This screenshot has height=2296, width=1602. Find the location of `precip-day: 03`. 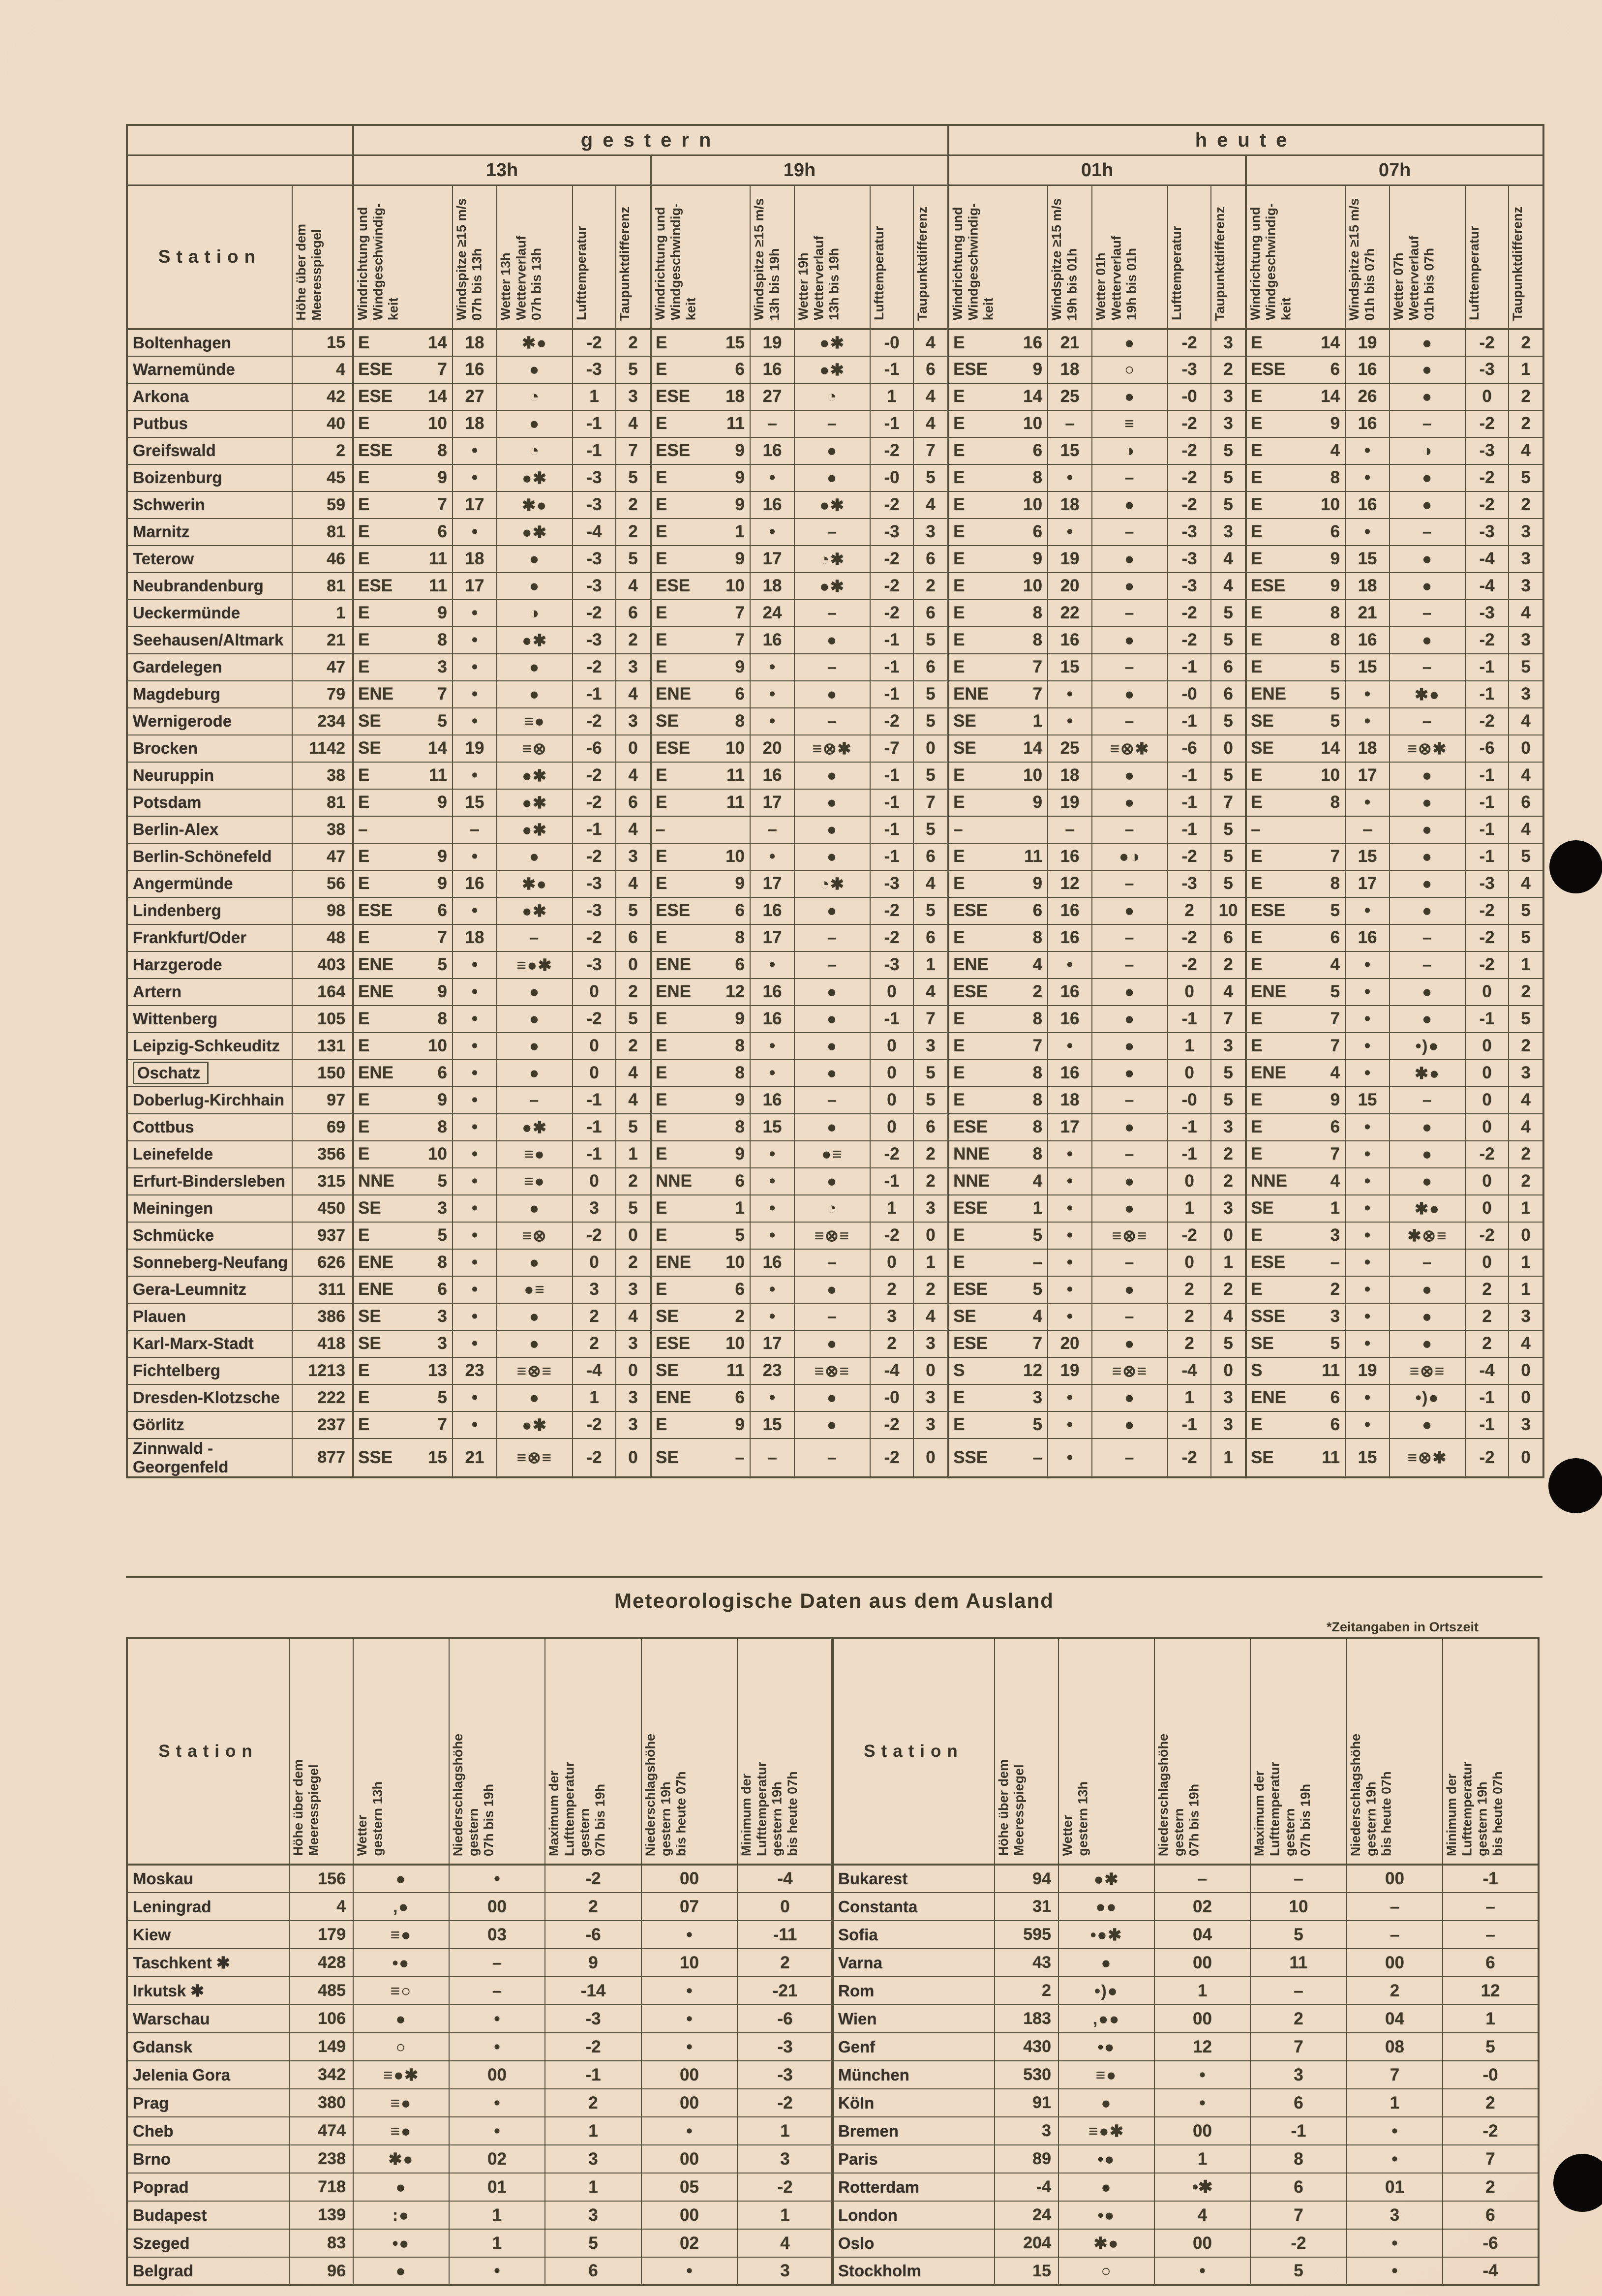

precip-day: 03 is located at coordinates (497, 1934).